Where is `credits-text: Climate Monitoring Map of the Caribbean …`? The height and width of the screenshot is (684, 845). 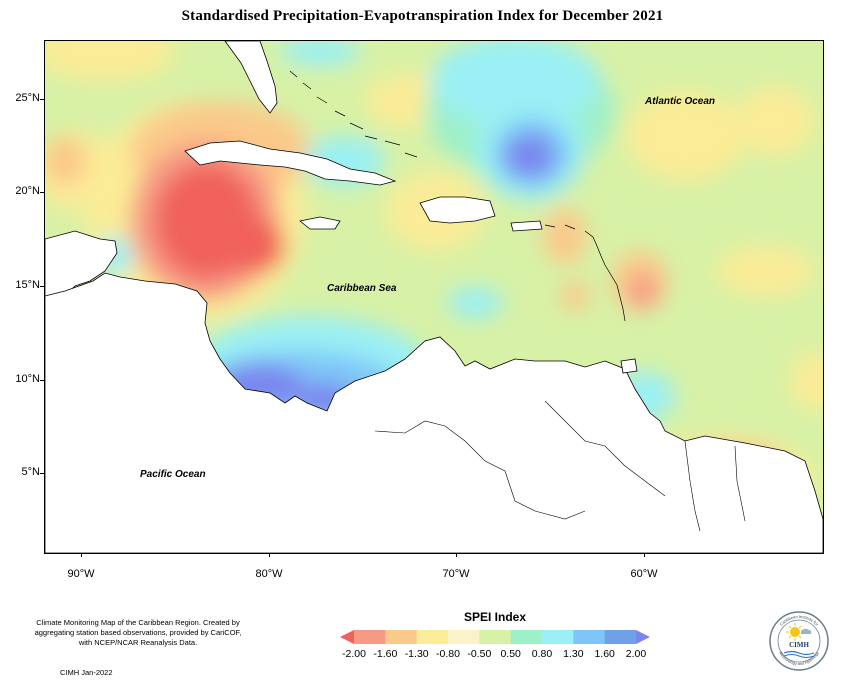 credits-text: Climate Monitoring Map of the Caribbean … is located at coordinates (138, 632).